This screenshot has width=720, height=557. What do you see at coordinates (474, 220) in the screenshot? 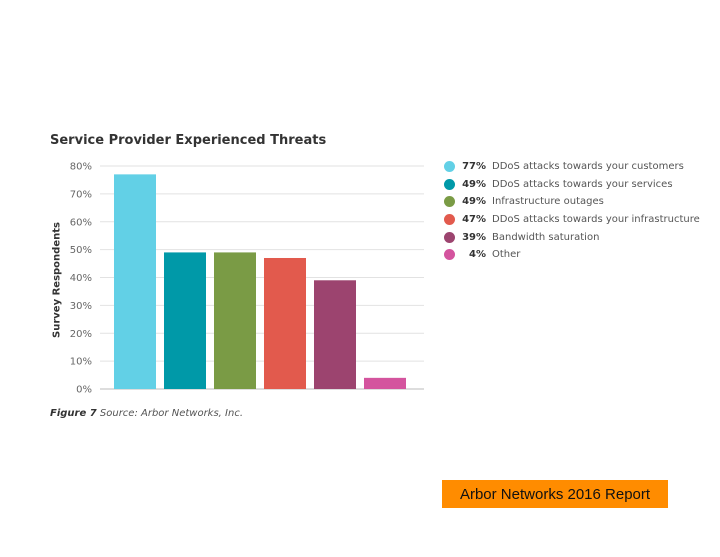
I see `legend-value: 47%` at bounding box center [474, 220].